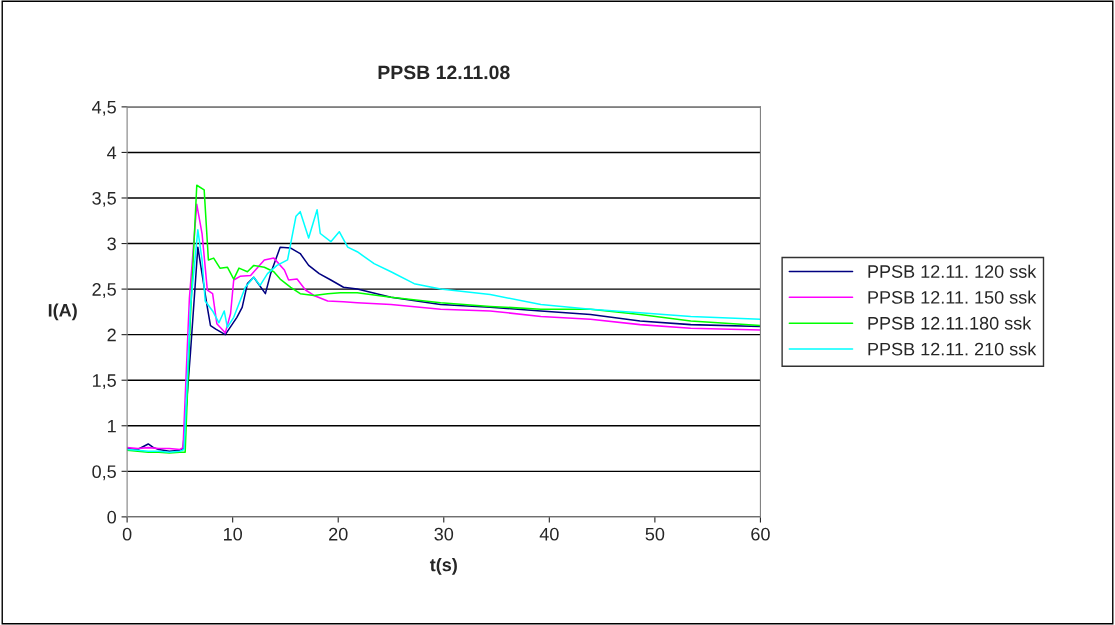  Describe the element at coordinates (952, 349) in the screenshot. I see `legend-label: PPSB 12.11. 210 ssk` at that location.